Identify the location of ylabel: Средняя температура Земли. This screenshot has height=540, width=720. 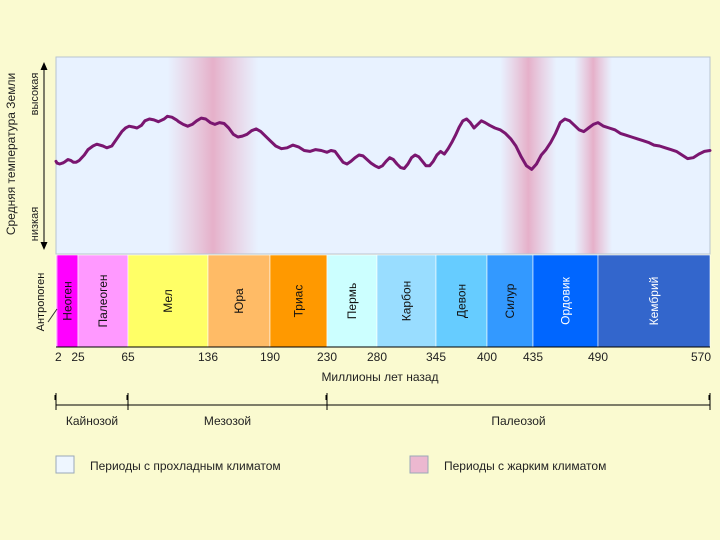
(11, 154).